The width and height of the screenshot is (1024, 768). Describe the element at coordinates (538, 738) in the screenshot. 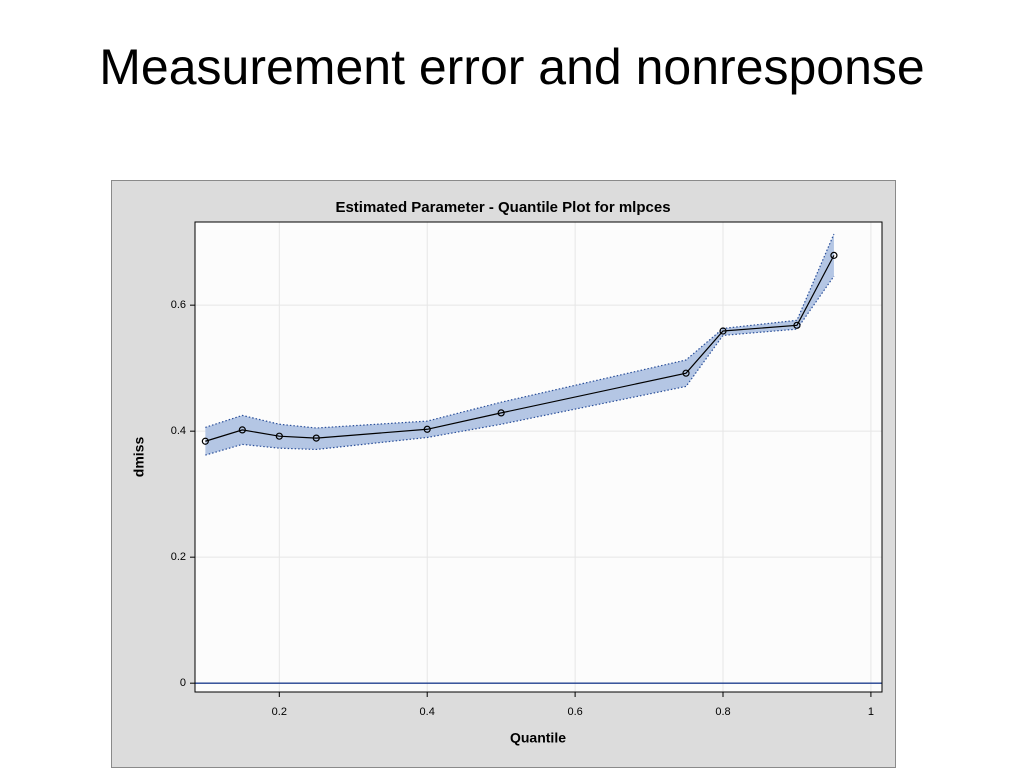

I see `x-axis-label: Quantile` at that location.